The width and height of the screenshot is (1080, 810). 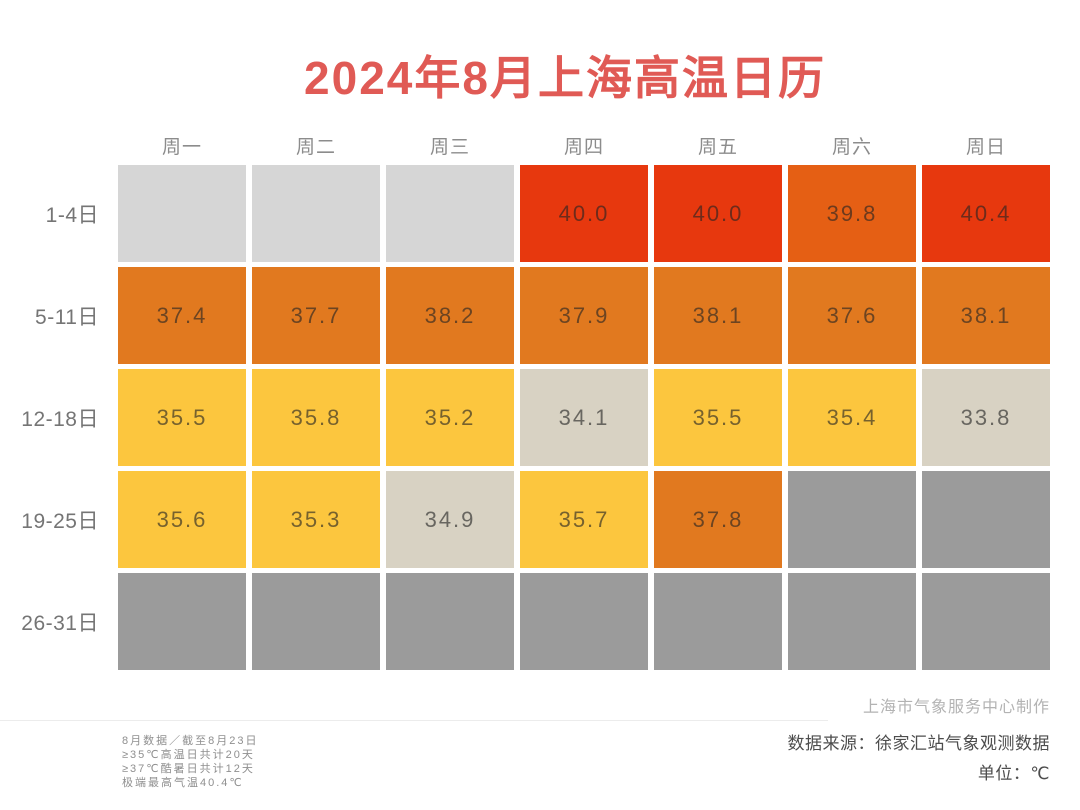 I want to click on day-cell: 38.2, so click(x=450, y=315).